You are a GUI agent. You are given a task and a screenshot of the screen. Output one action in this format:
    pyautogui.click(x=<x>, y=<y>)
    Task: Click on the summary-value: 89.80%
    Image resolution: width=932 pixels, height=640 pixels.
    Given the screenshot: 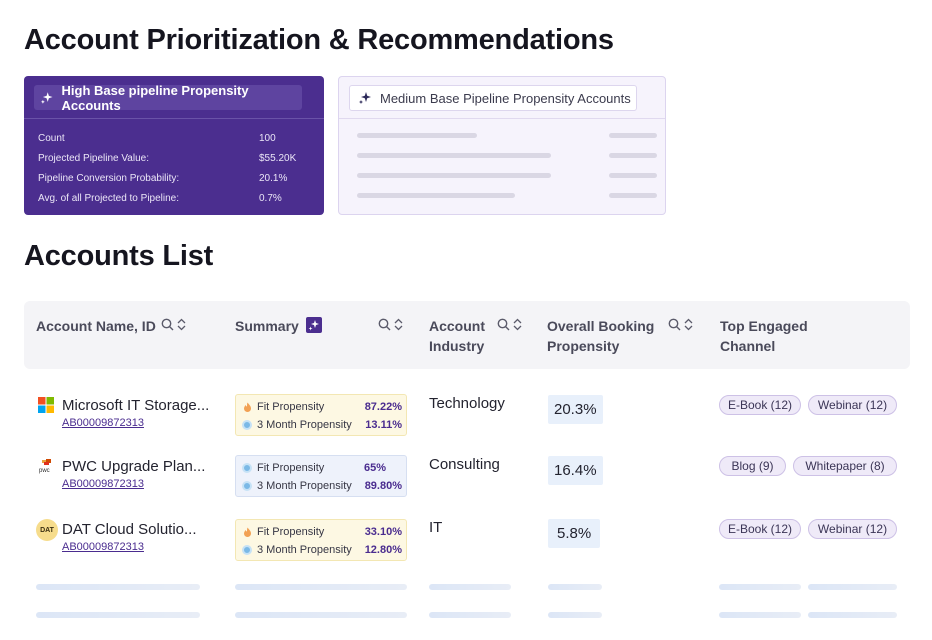 What is the action you would take?
    pyautogui.click(x=383, y=486)
    